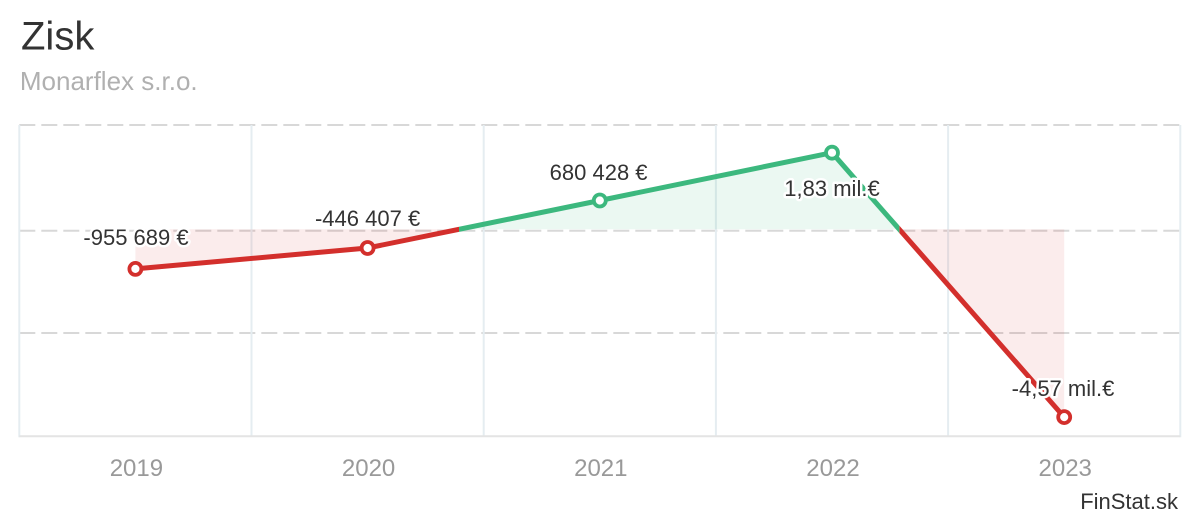  What do you see at coordinates (135, 237) in the screenshot?
I see `svg-text: -955 689 €` at bounding box center [135, 237].